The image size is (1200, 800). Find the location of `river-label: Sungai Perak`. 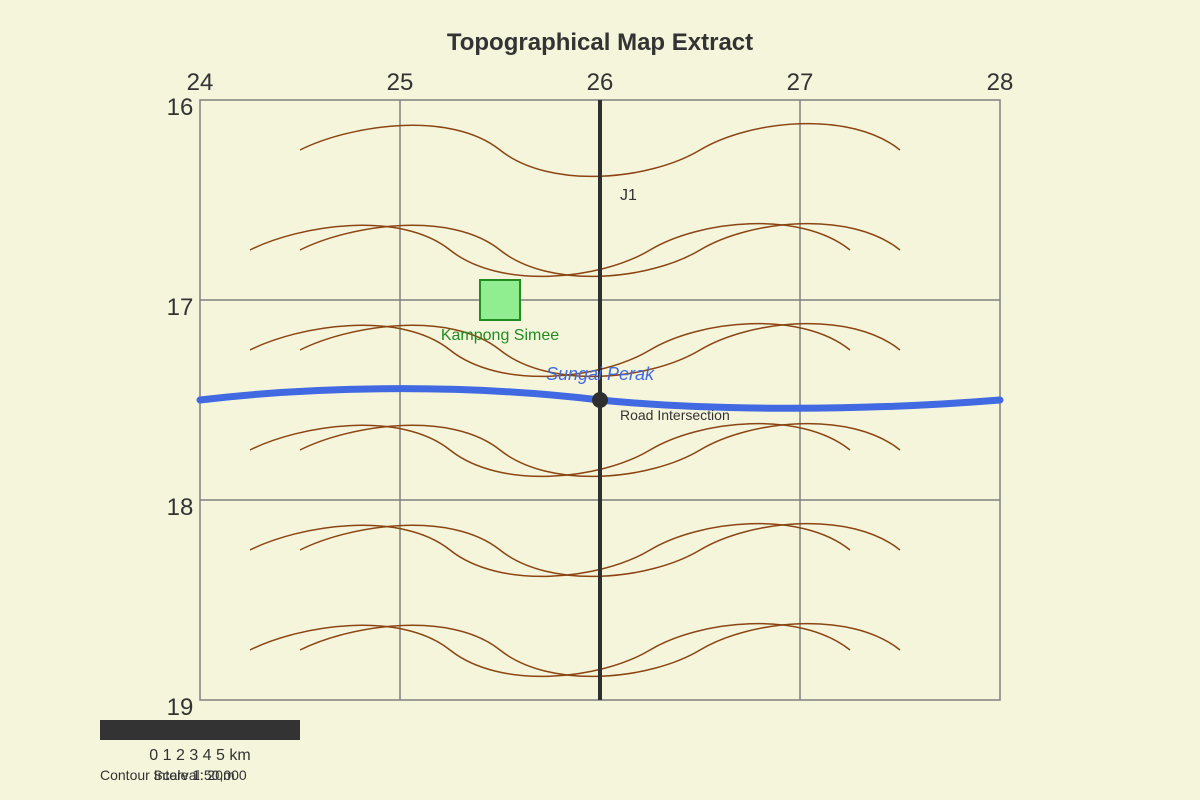

river-label: Sungai Perak is located at coordinates (600, 374).